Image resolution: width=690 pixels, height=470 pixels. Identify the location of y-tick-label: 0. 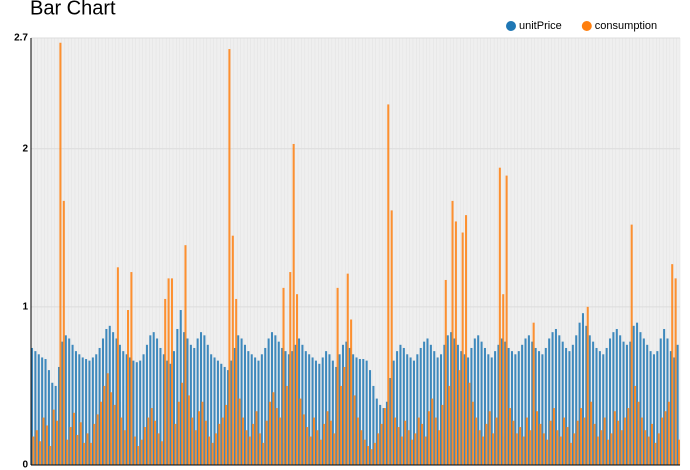
(25, 465).